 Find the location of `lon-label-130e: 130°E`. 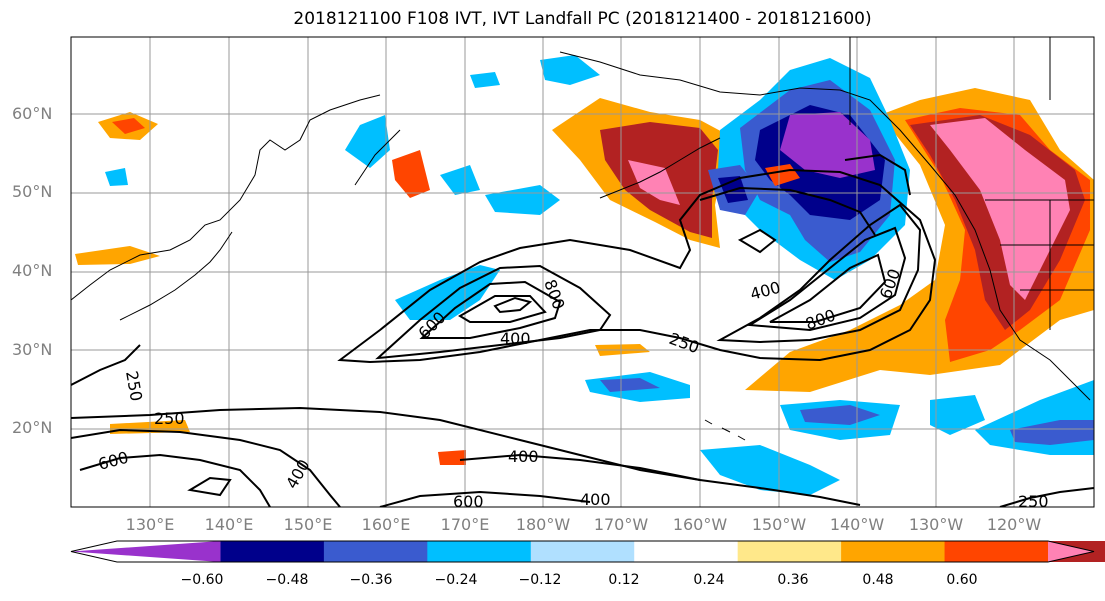

lon-label-130e: 130°E is located at coordinates (150, 524).